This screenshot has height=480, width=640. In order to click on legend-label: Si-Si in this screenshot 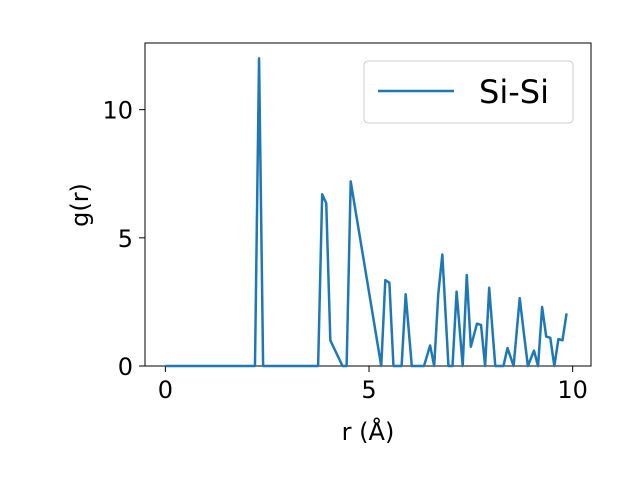, I will do `click(514, 92)`.